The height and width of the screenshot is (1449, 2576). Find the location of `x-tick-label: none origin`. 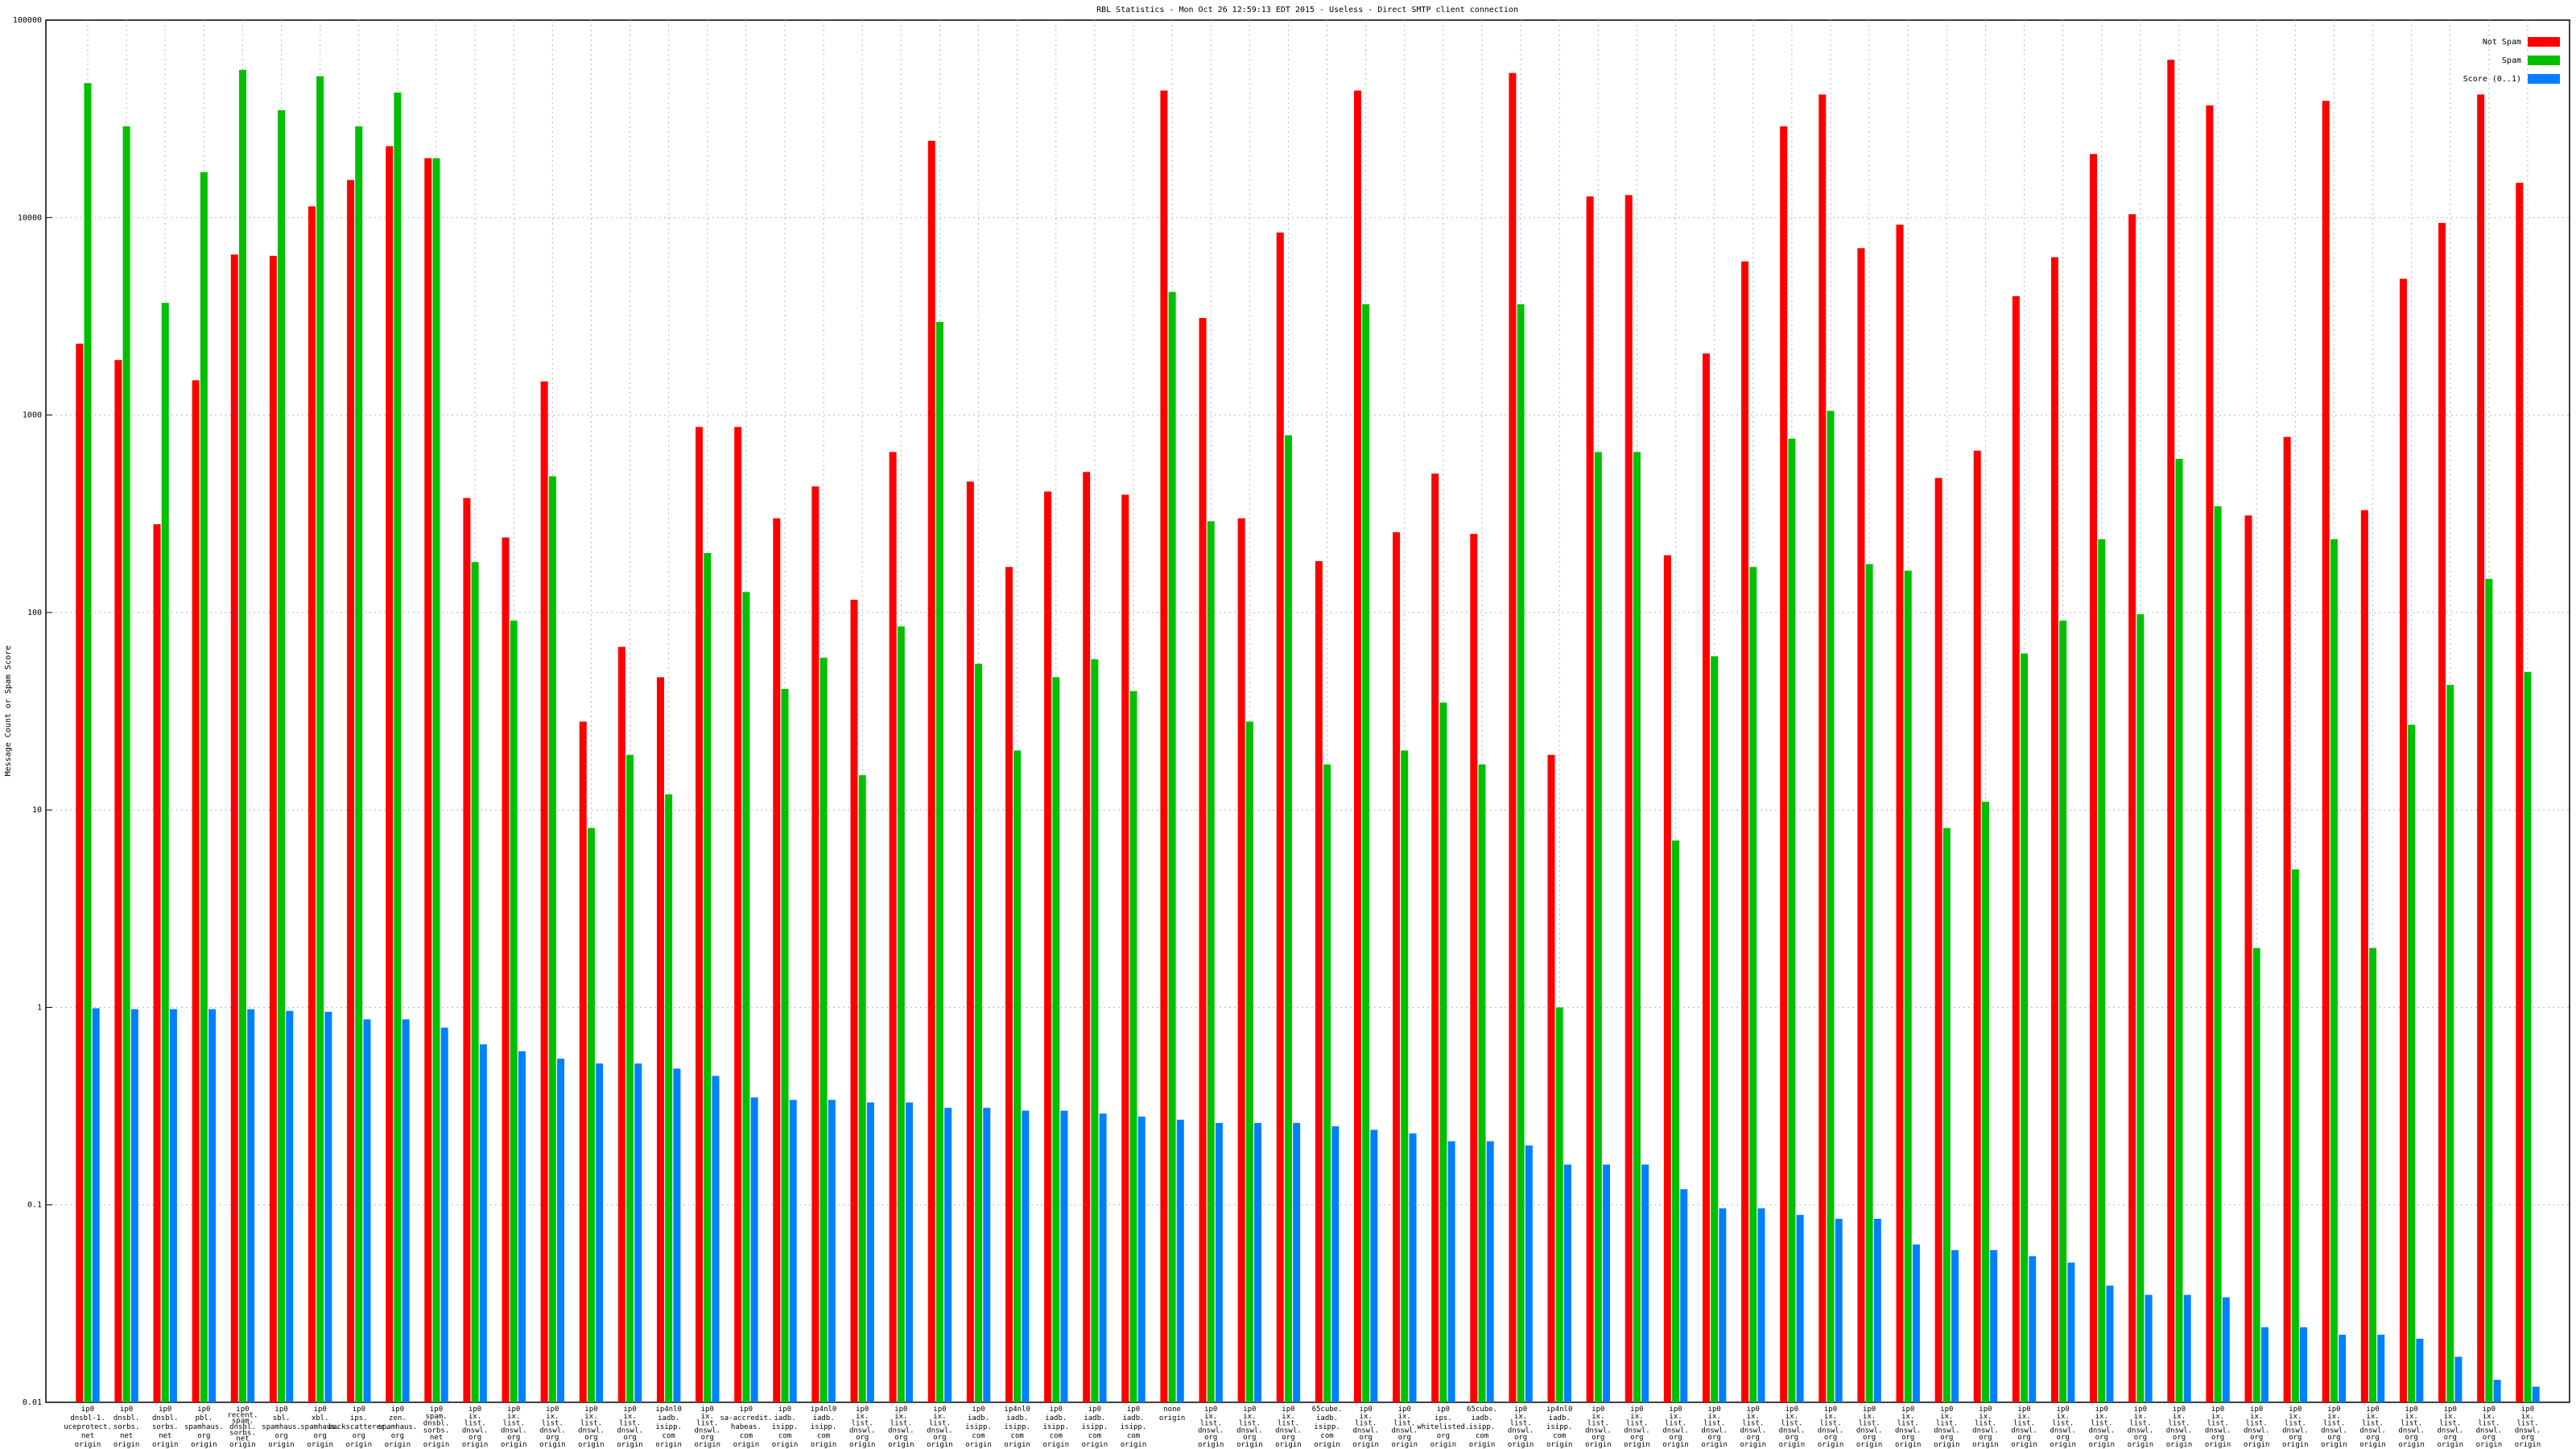

x-tick-label: none origin is located at coordinates (1172, 1414).